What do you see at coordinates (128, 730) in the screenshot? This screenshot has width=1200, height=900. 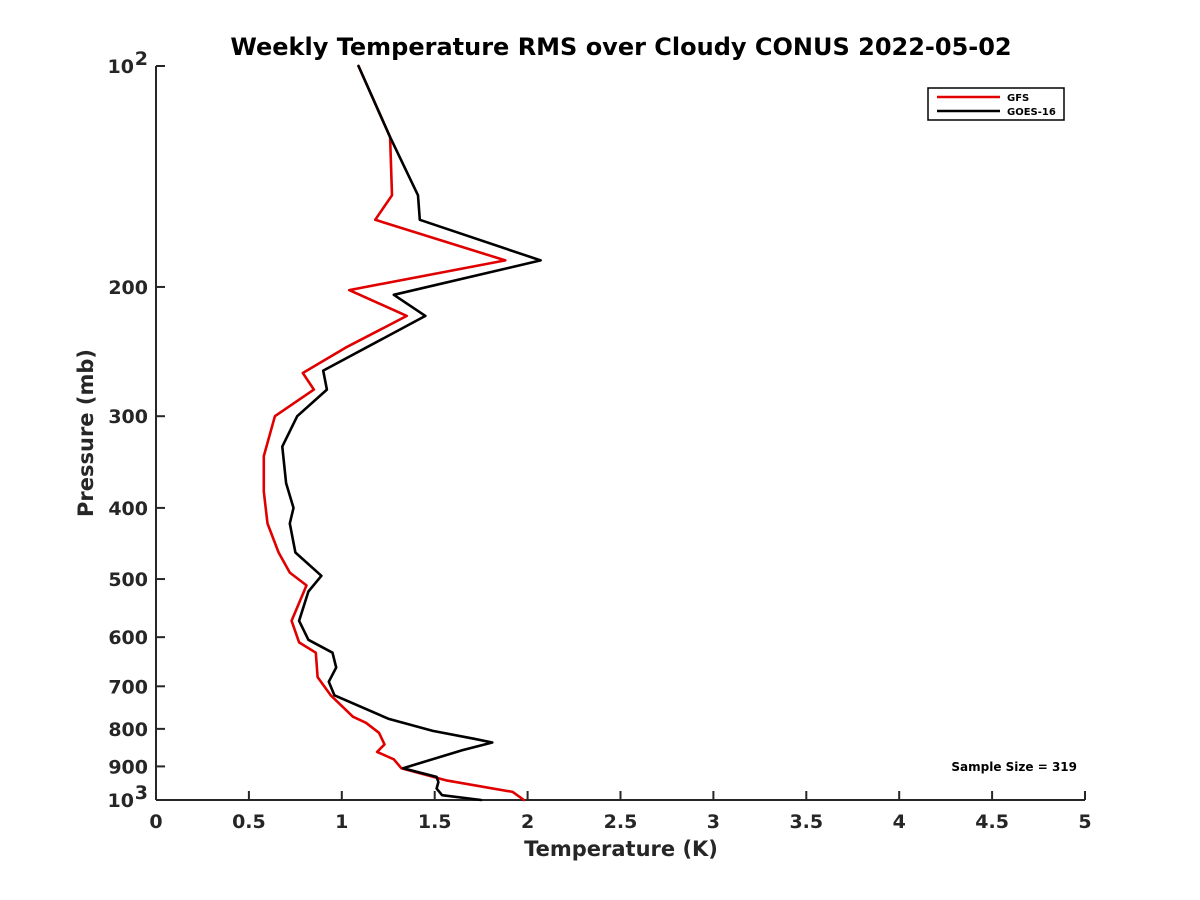 I see `y-tick-label: 800` at bounding box center [128, 730].